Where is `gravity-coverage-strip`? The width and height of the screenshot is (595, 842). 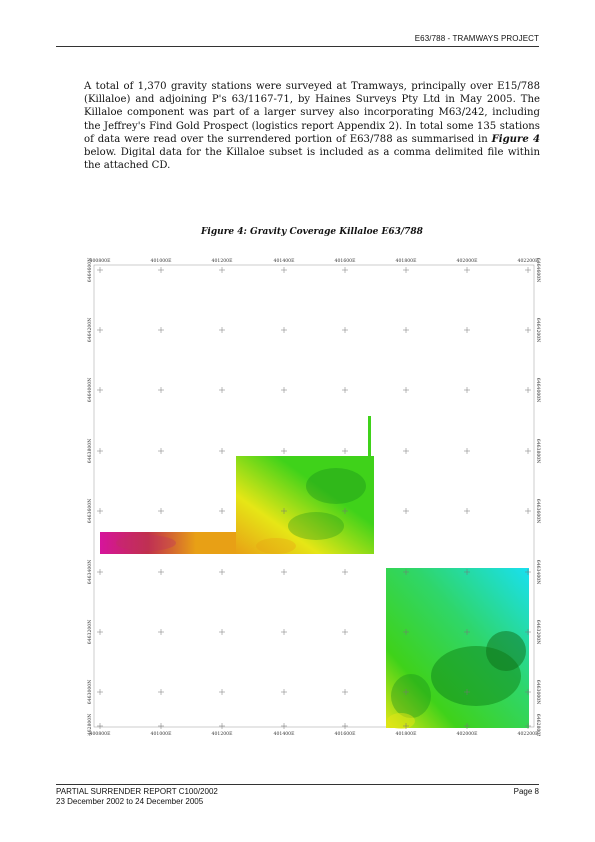 gravity-coverage-strip is located at coordinates (369, 437).